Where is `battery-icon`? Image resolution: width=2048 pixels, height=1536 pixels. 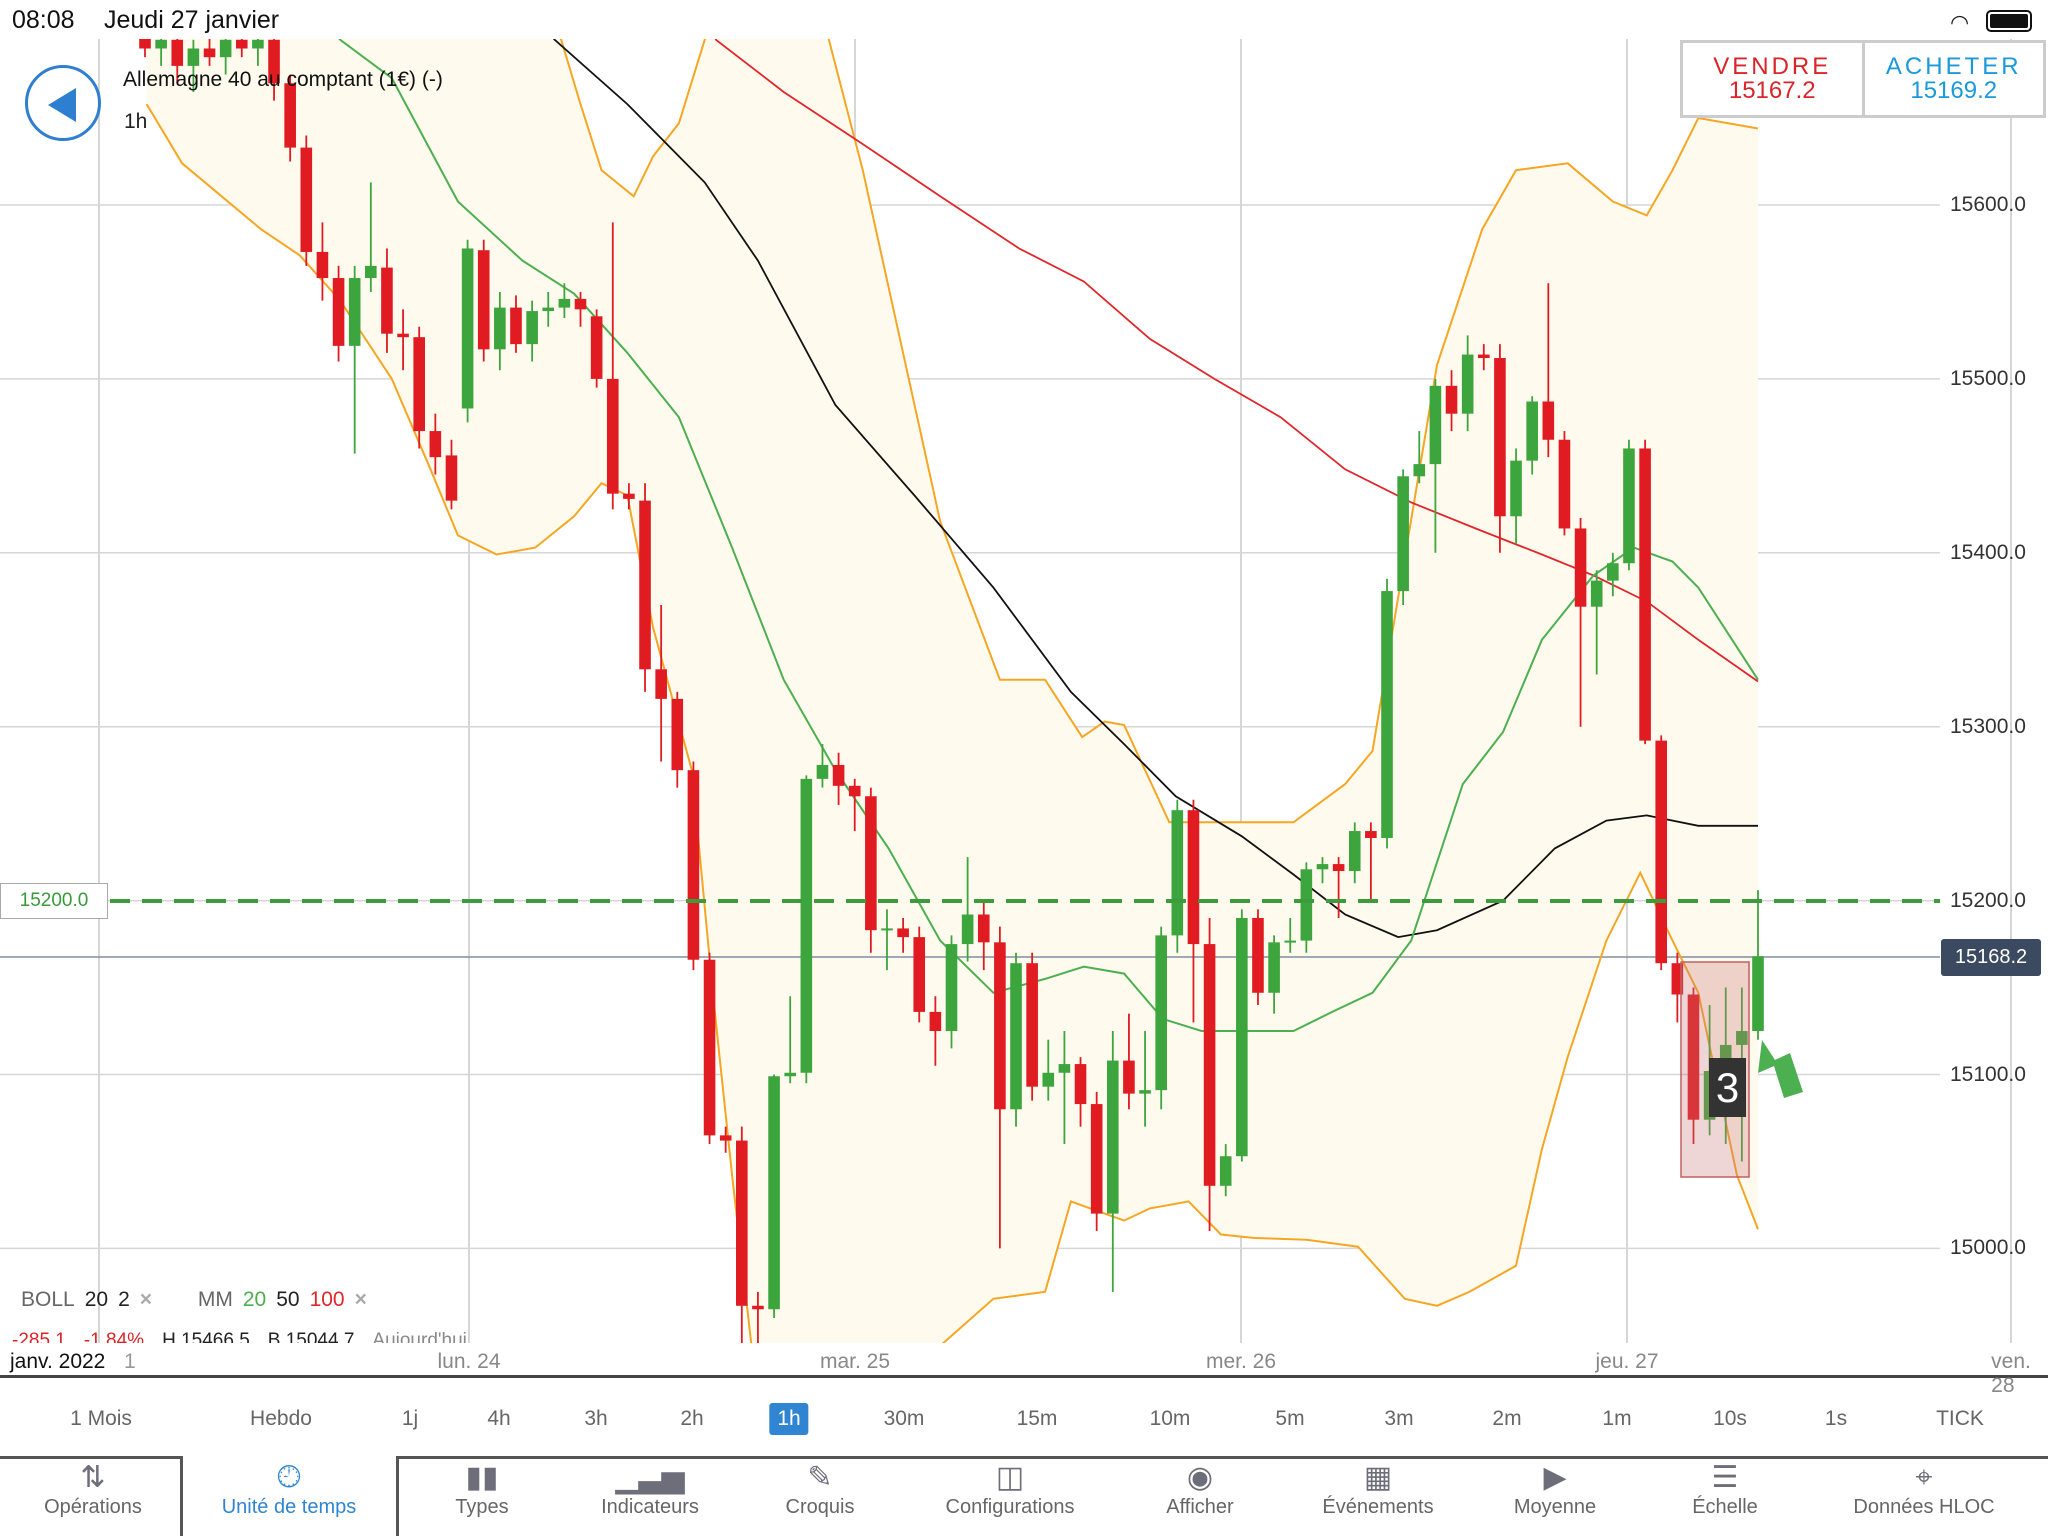 battery-icon is located at coordinates (2009, 21).